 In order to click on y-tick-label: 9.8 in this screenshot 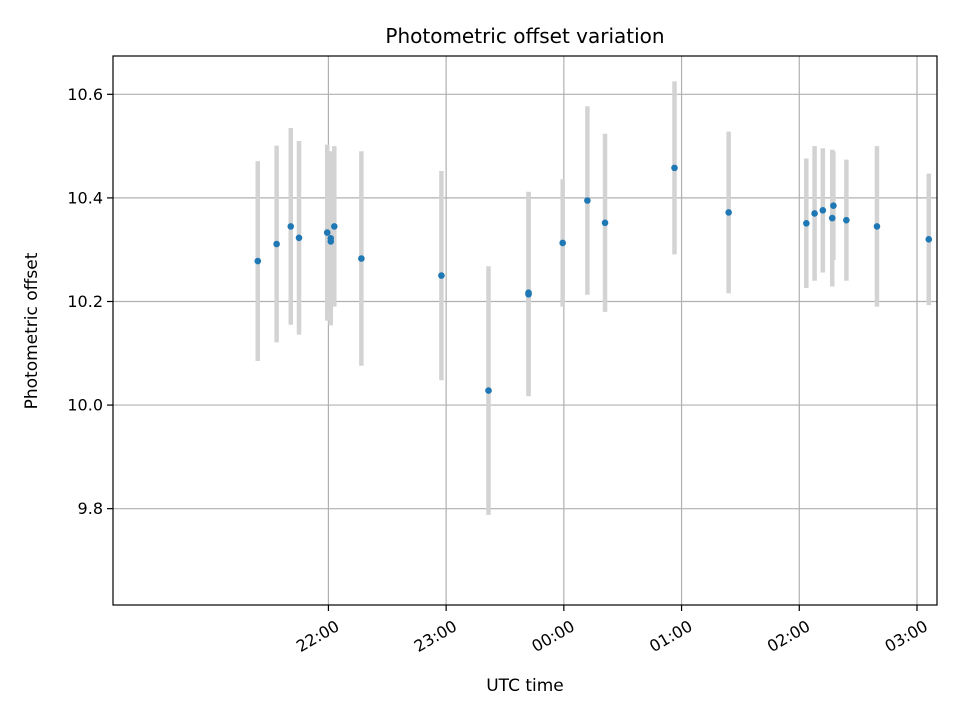, I will do `click(90, 508)`.